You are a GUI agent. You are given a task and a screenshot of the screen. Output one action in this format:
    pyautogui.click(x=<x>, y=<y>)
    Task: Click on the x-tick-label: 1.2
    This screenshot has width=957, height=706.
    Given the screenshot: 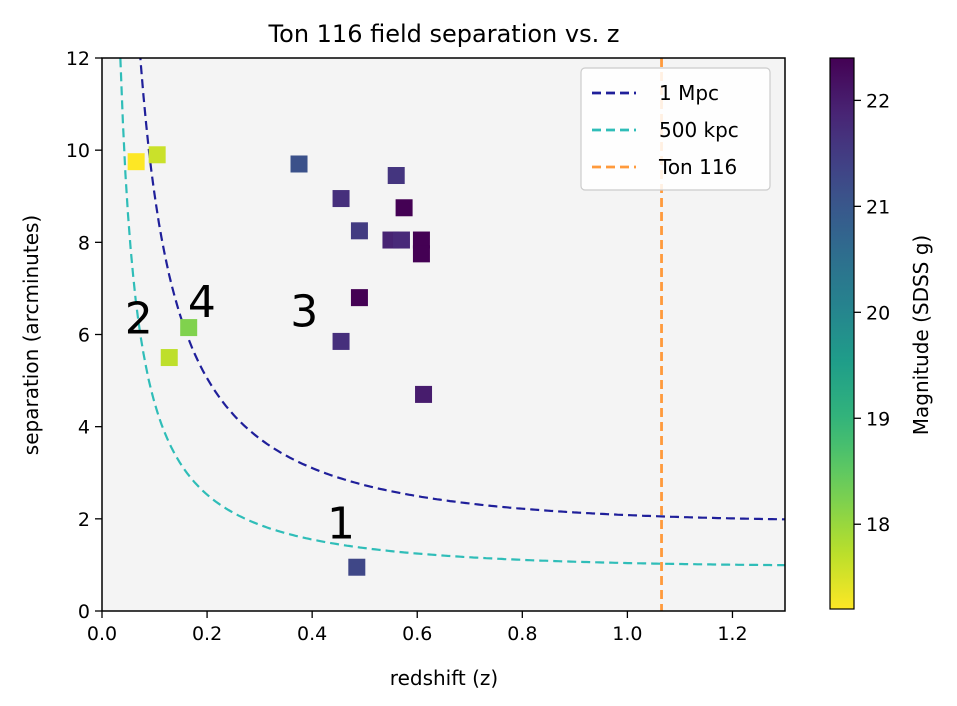 What is the action you would take?
    pyautogui.click(x=732, y=634)
    